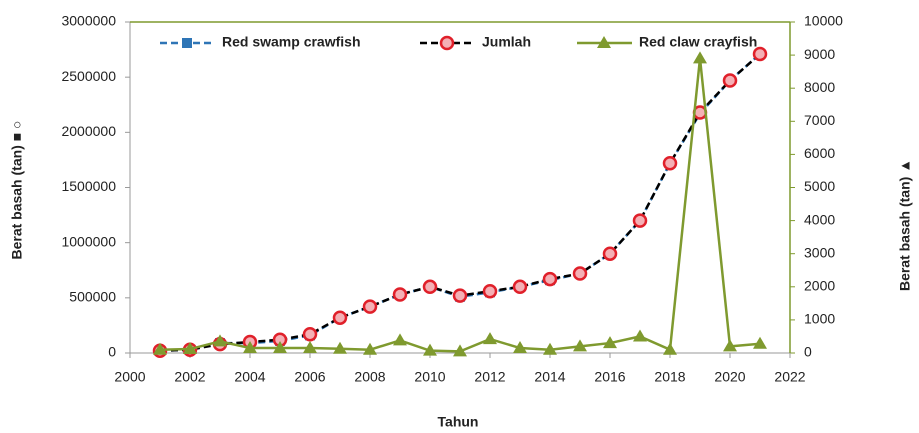  I want to click on y2-tick-label: 0, so click(808, 352).